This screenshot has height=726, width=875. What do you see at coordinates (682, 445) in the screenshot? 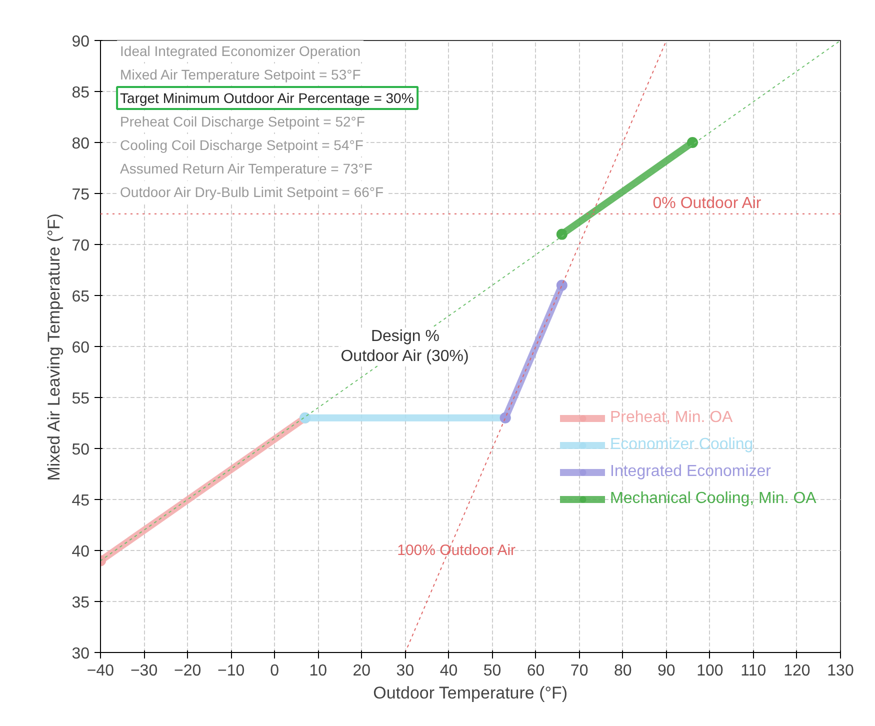
I see `legend-label: Economizer Cooling` at bounding box center [682, 445].